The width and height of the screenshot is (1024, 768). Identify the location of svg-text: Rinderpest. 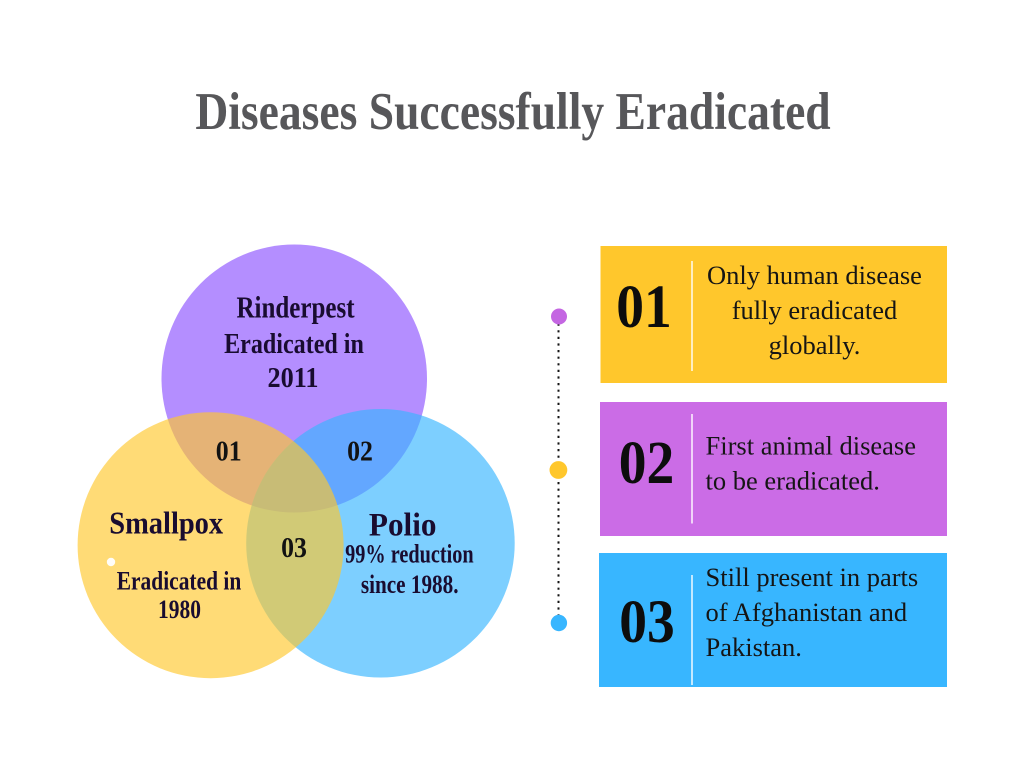
(295, 308).